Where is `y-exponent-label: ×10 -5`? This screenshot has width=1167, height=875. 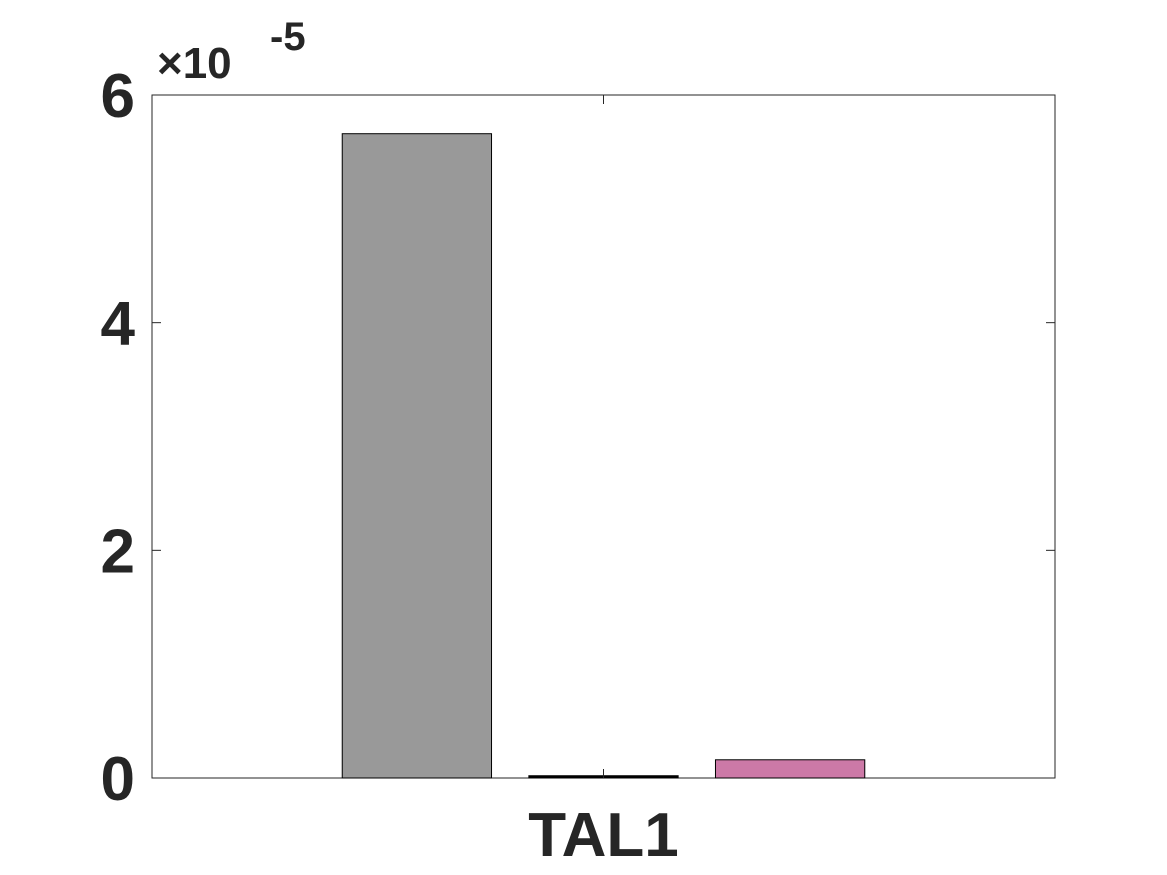 y-exponent-label: ×10 -5 is located at coordinates (231, 51).